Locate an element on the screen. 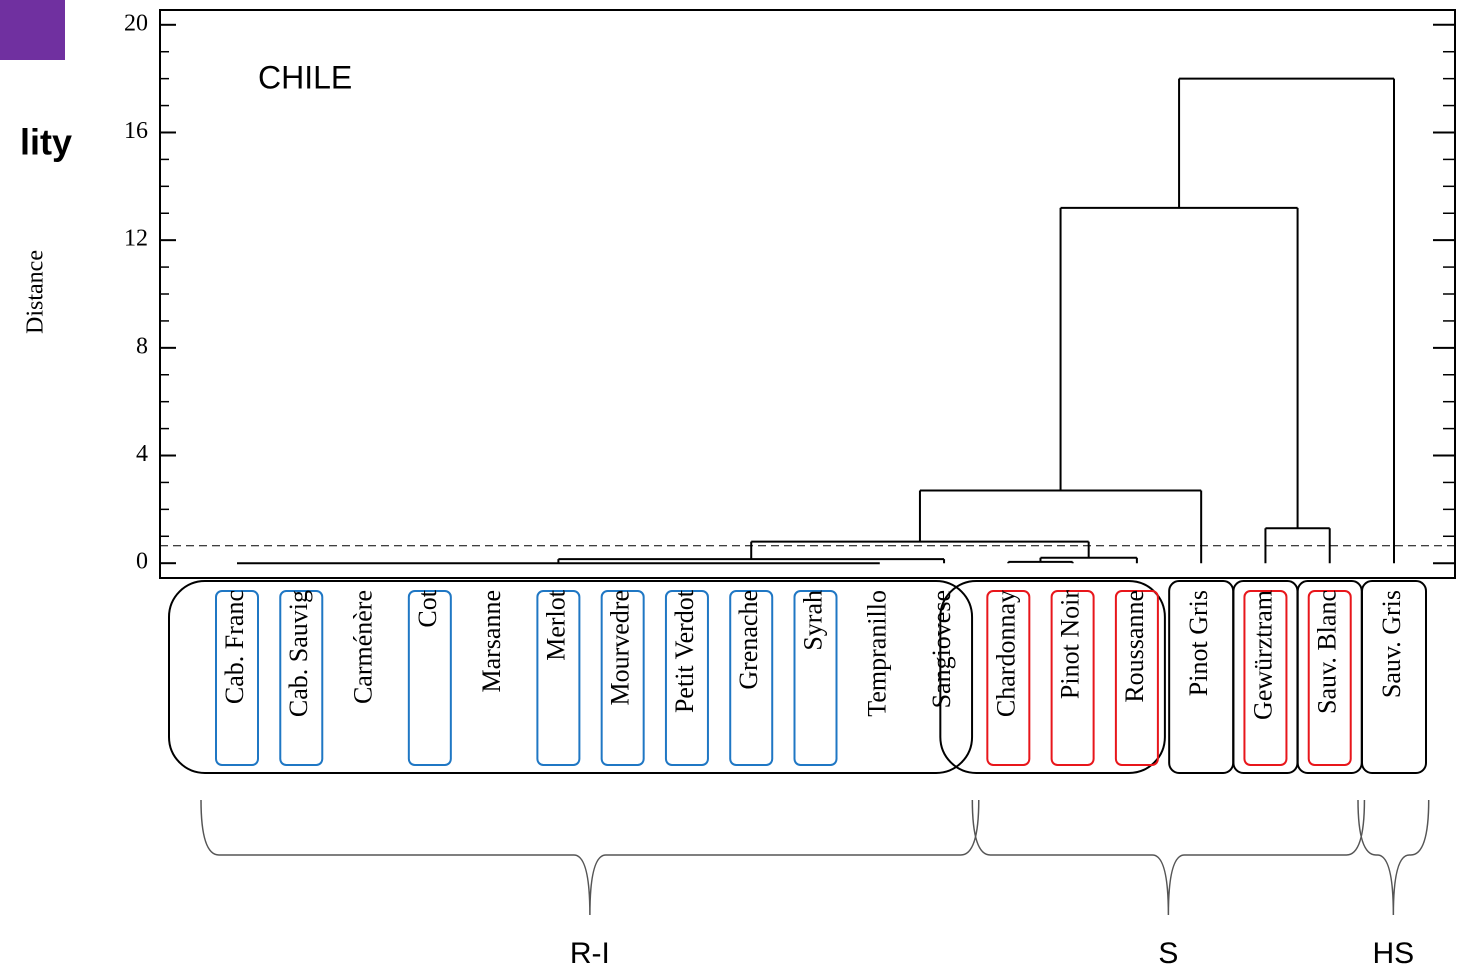  slide-accent is located at coordinates (32, 30).